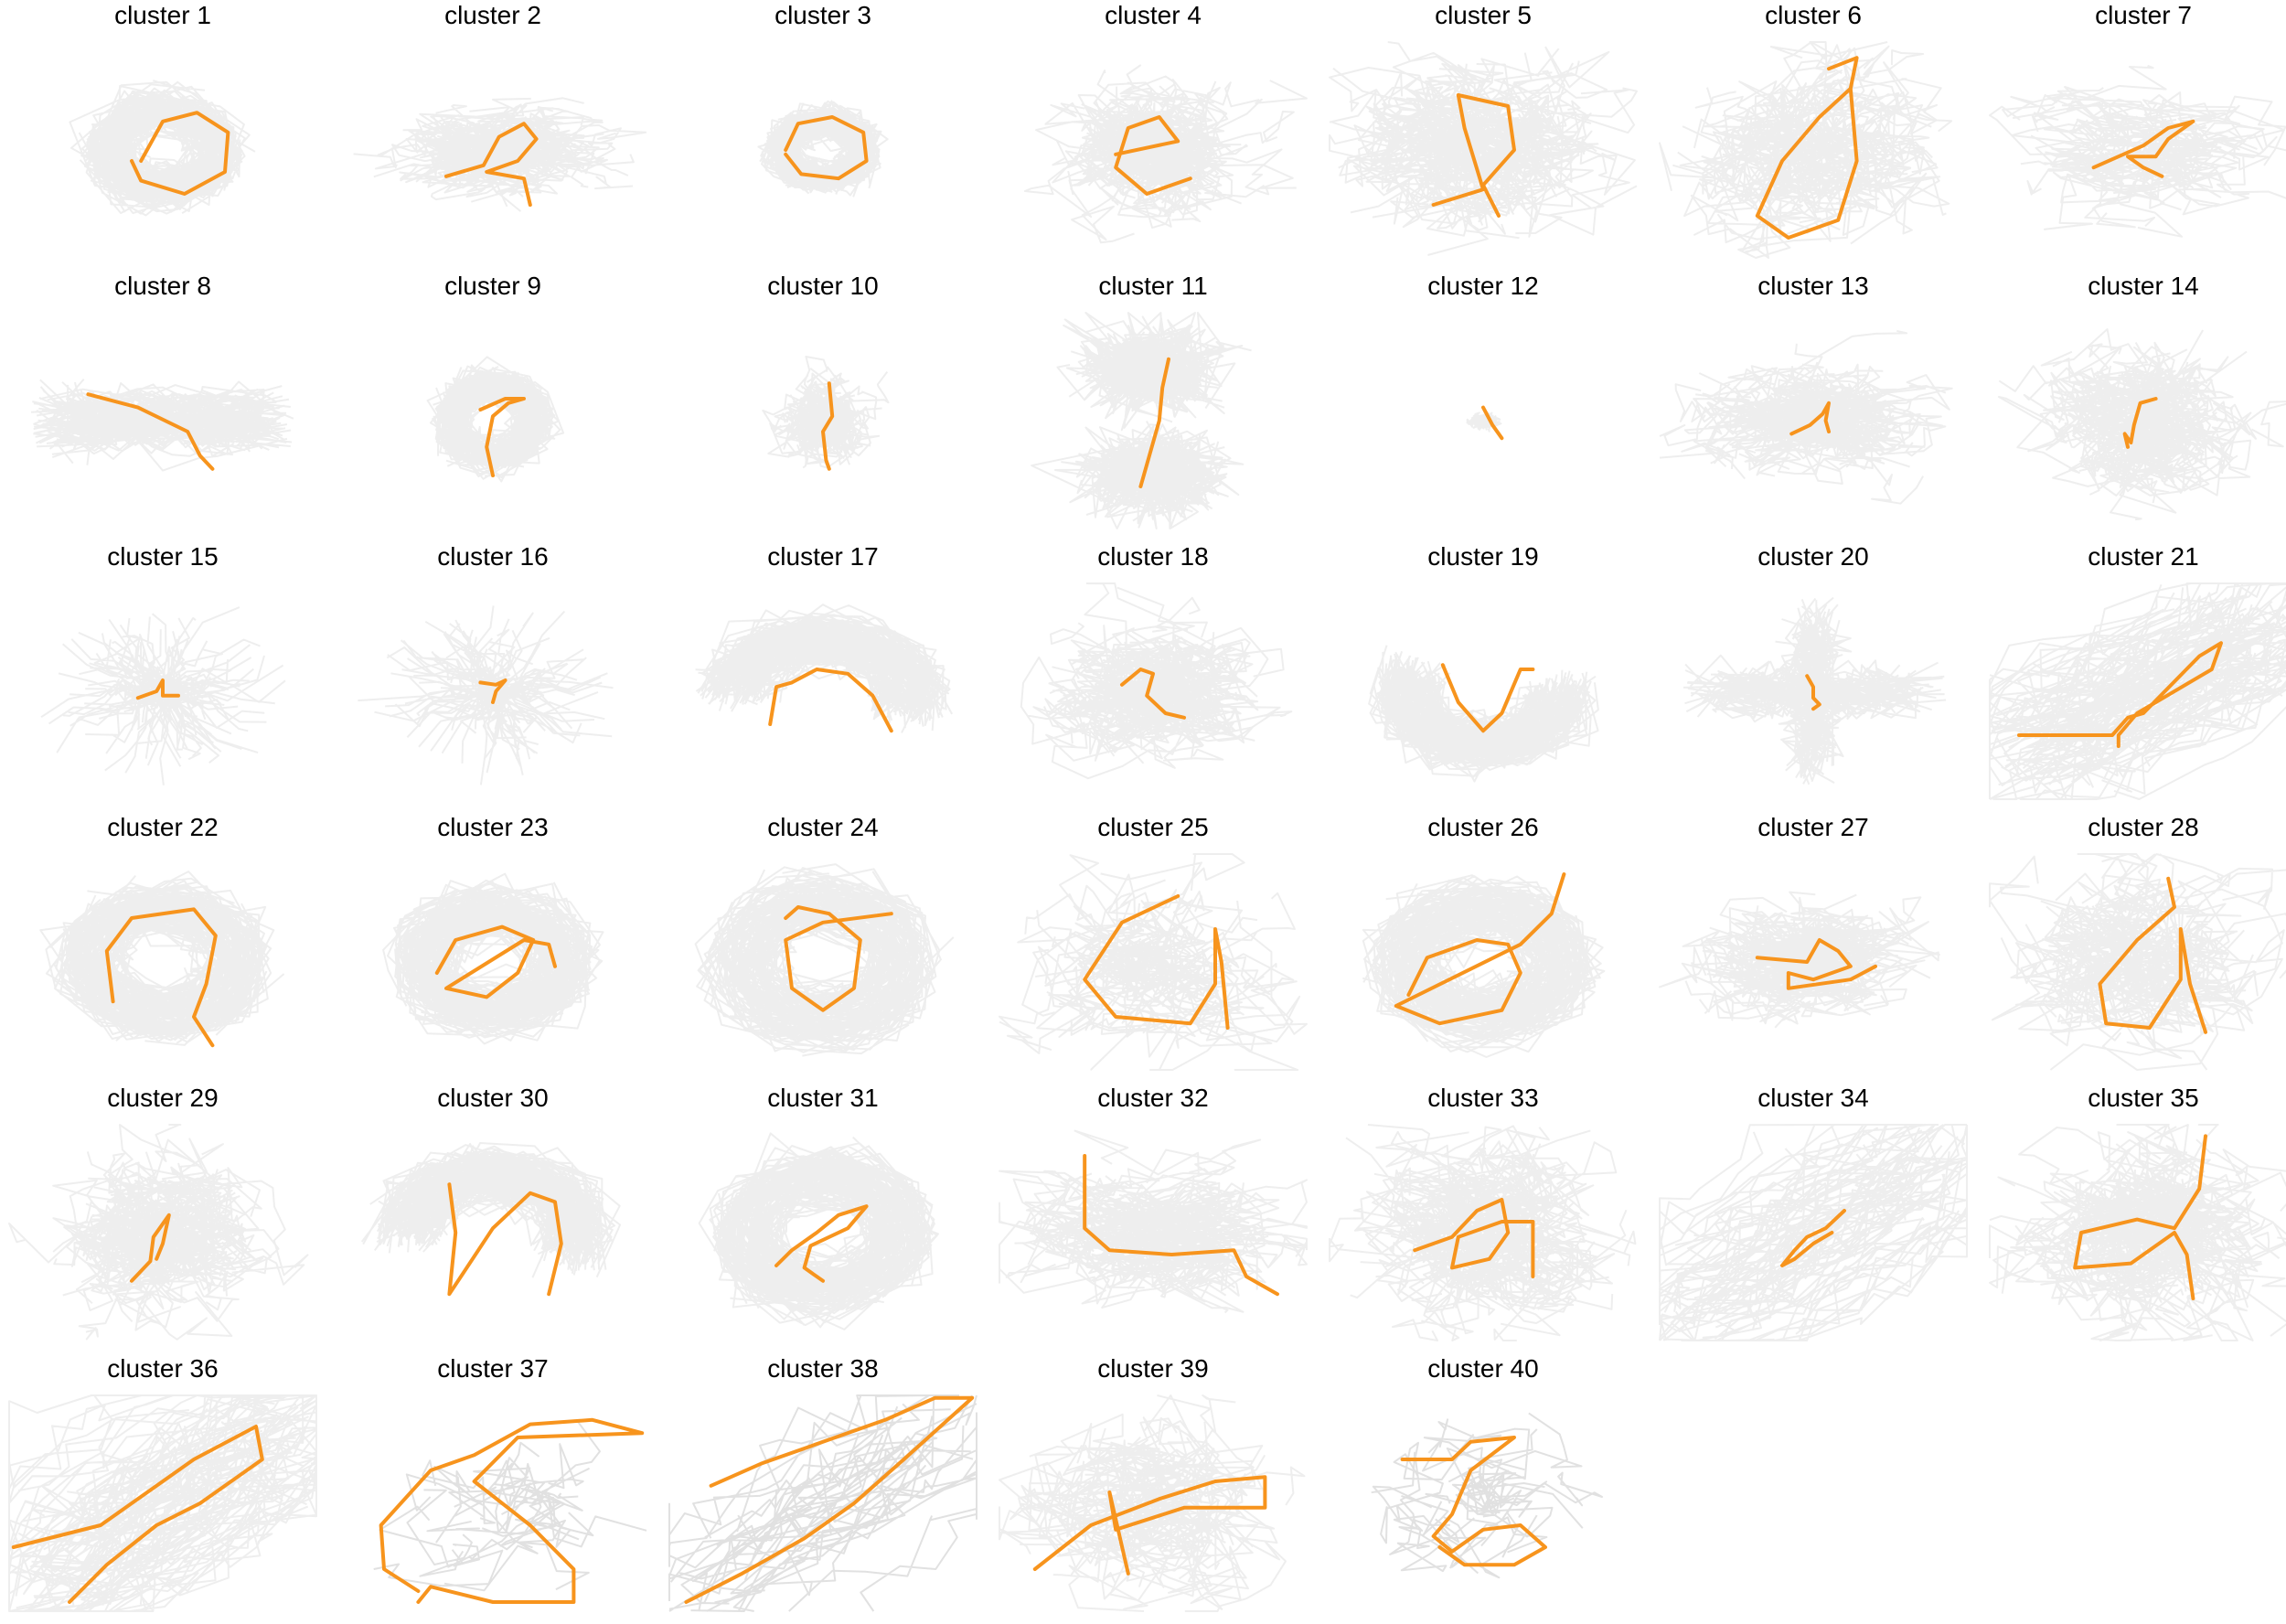 The height and width of the screenshot is (1624, 2286). Describe the element at coordinates (823, 676) in the screenshot. I see `cluster-panel: cluster 17` at that location.